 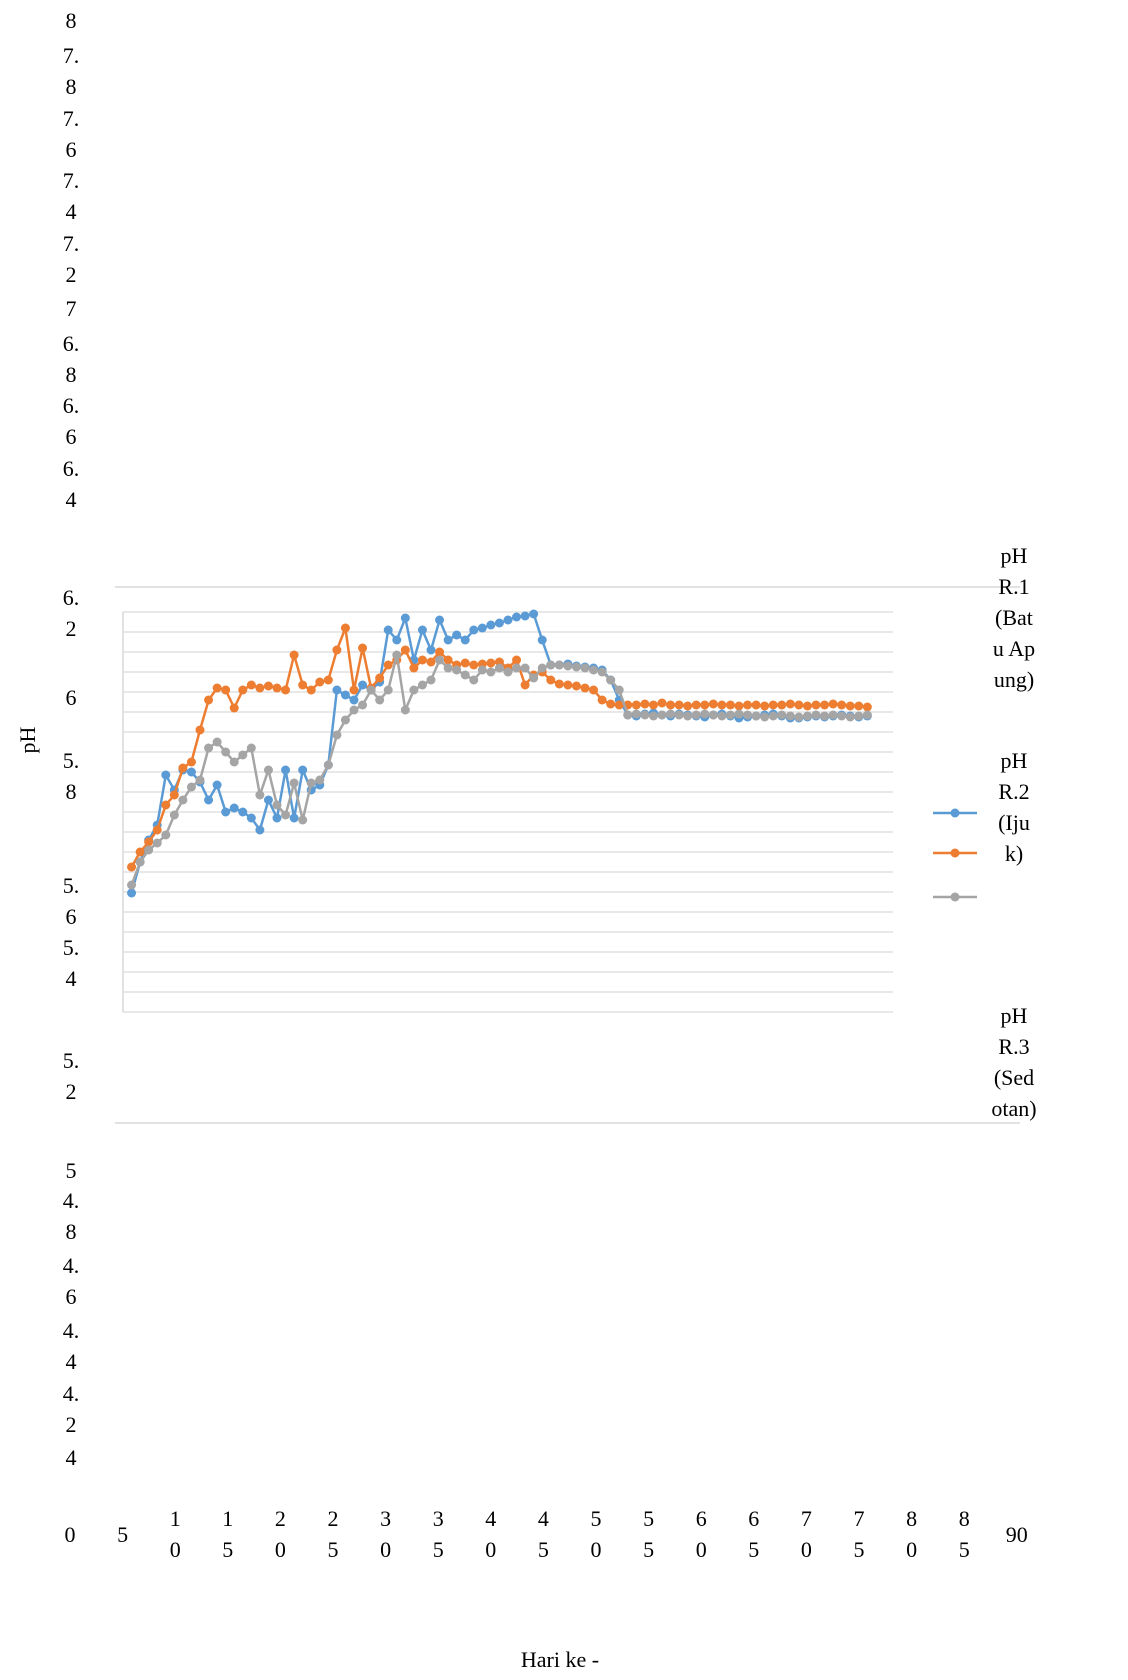 What do you see at coordinates (859, 1534) in the screenshot?
I see `x-tick-label: 75` at bounding box center [859, 1534].